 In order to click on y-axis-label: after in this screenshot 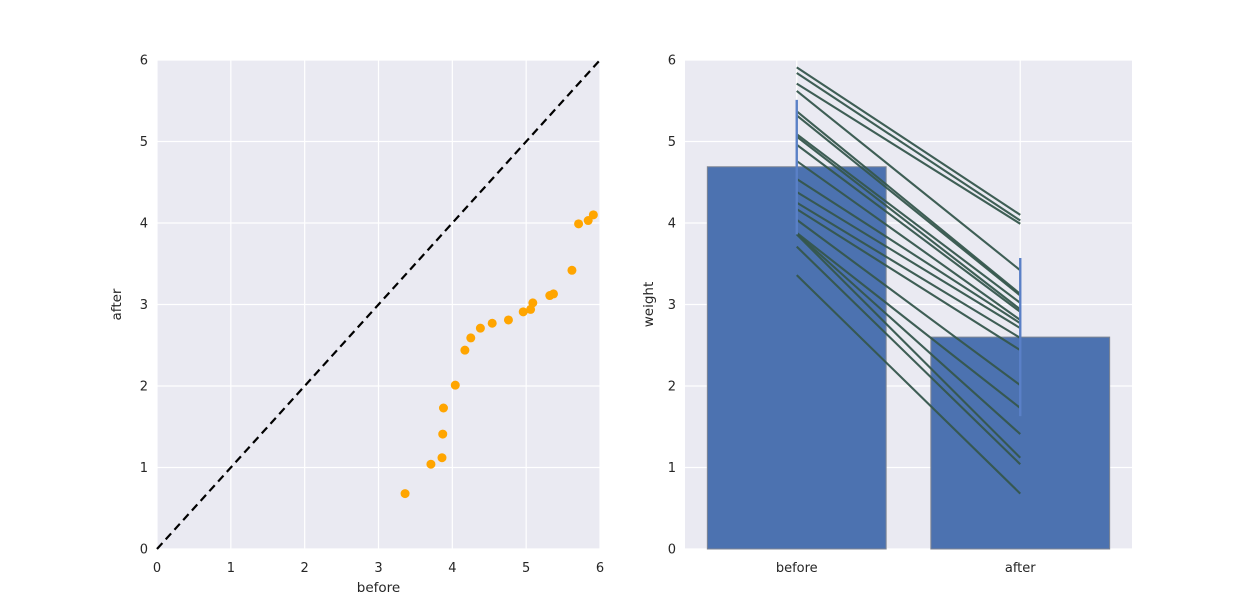, I will do `click(117, 304)`.